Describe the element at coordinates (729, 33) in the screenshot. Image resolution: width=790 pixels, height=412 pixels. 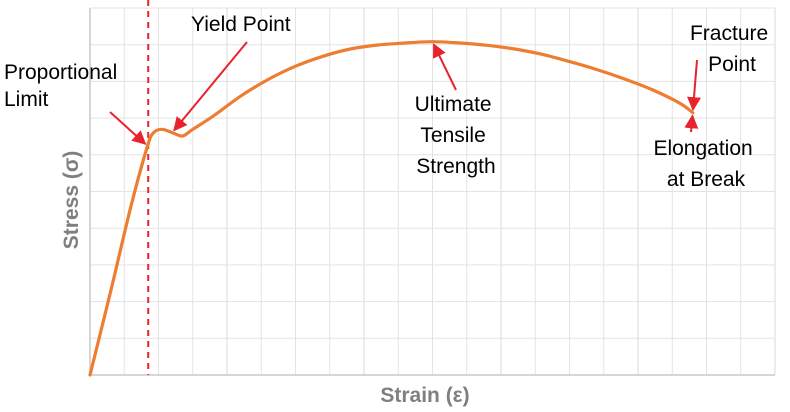
I see `annotation-fracture-point-line-1: Fracture` at that location.